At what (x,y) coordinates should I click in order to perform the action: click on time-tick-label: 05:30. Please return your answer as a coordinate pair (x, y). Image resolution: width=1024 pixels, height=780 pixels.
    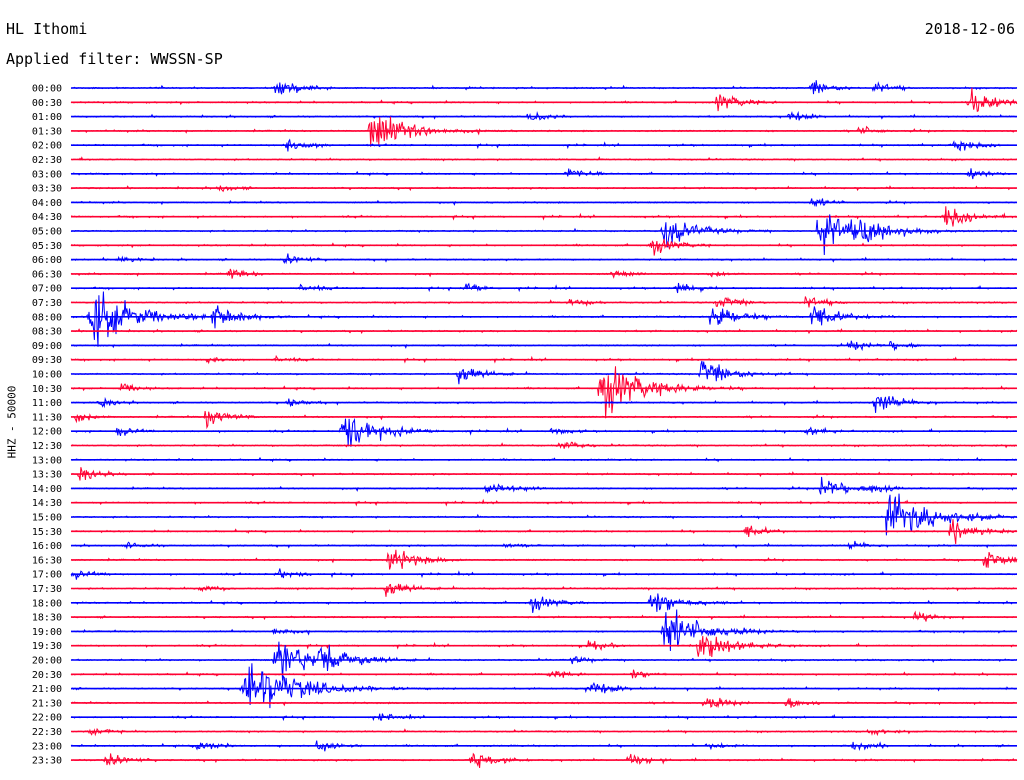
    Looking at the image, I should click on (47, 246).